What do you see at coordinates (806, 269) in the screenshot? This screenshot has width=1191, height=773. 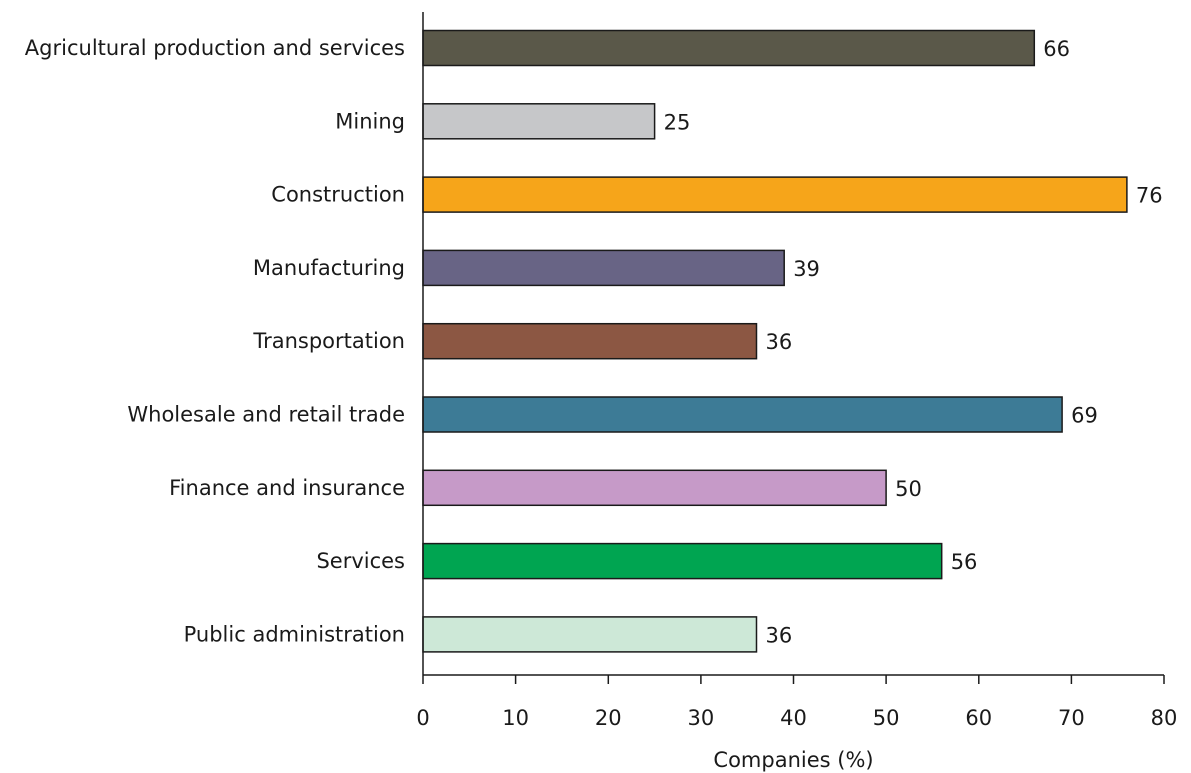 I see `data-label: 39` at bounding box center [806, 269].